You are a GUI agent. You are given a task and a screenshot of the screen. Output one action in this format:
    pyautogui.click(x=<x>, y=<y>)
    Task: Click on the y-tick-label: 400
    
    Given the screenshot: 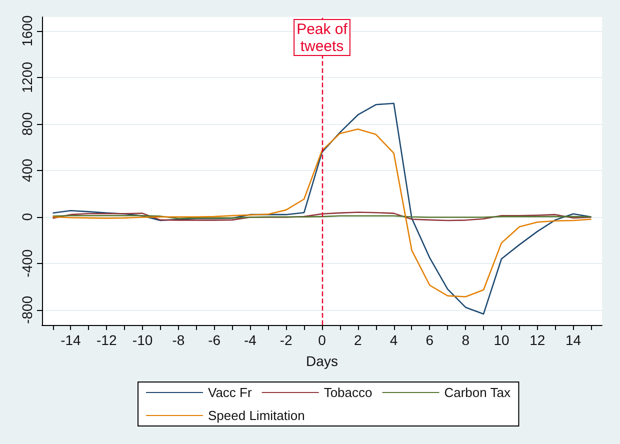 What is the action you would take?
    pyautogui.click(x=27, y=170)
    